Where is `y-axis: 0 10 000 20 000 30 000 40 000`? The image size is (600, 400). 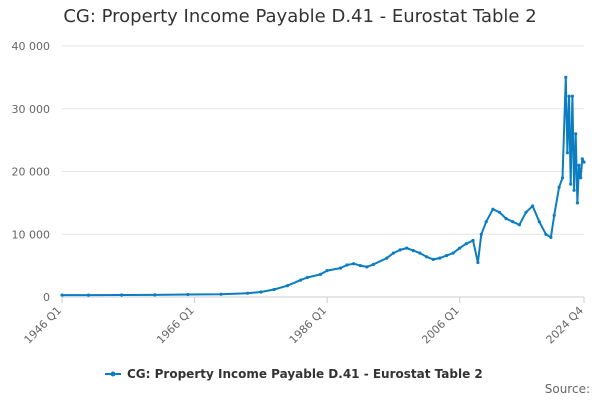 y-axis: 0 10 000 20 000 30 000 40 000 is located at coordinates (31, 172).